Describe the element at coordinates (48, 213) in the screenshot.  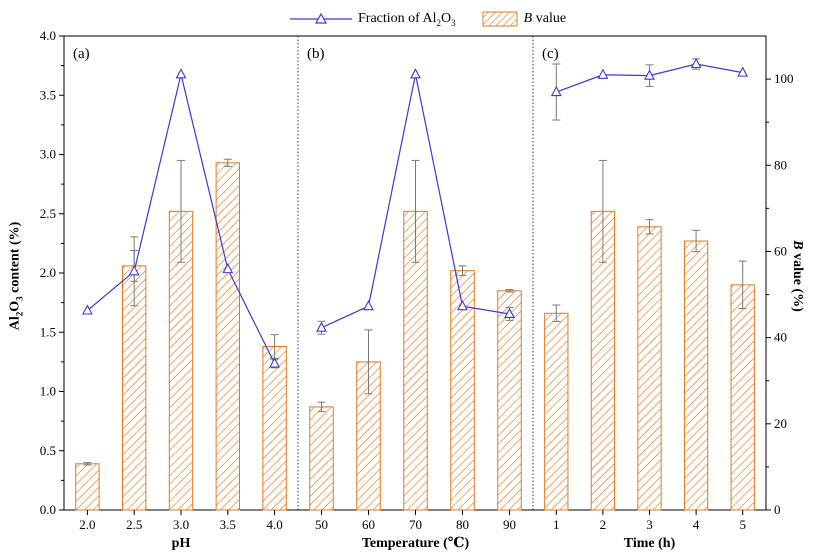
I see `y-tick-label: 2.5` at that location.